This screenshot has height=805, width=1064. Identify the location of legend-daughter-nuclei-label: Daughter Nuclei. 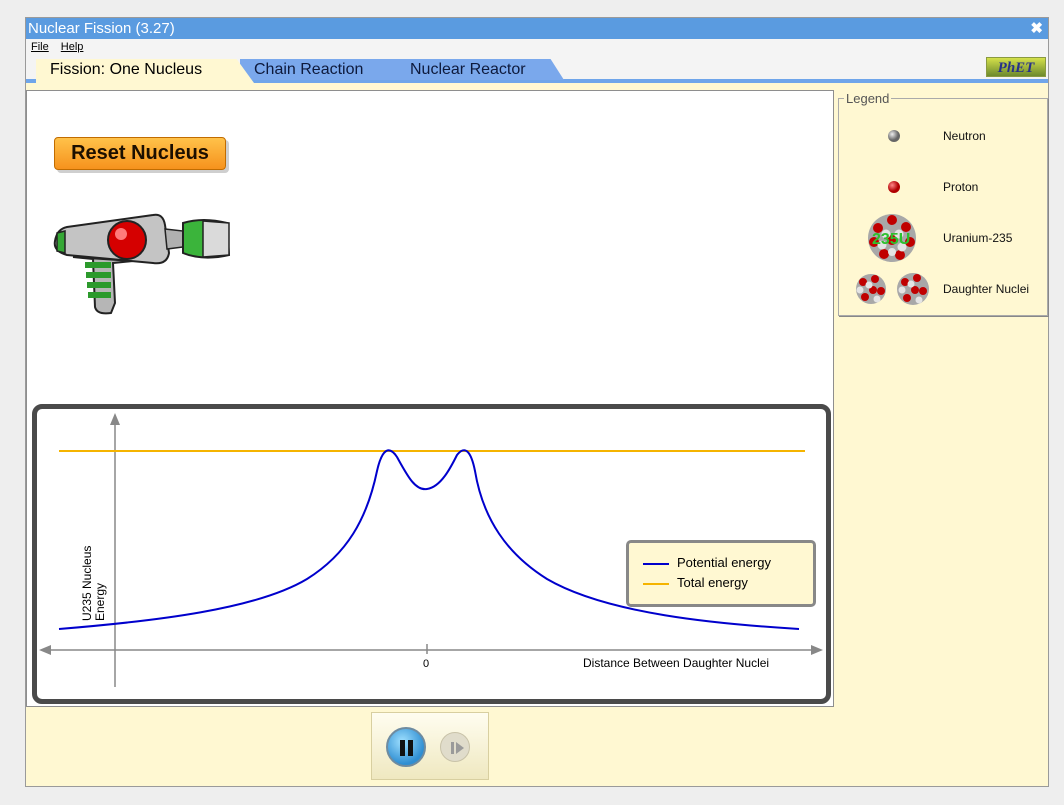
(986, 289).